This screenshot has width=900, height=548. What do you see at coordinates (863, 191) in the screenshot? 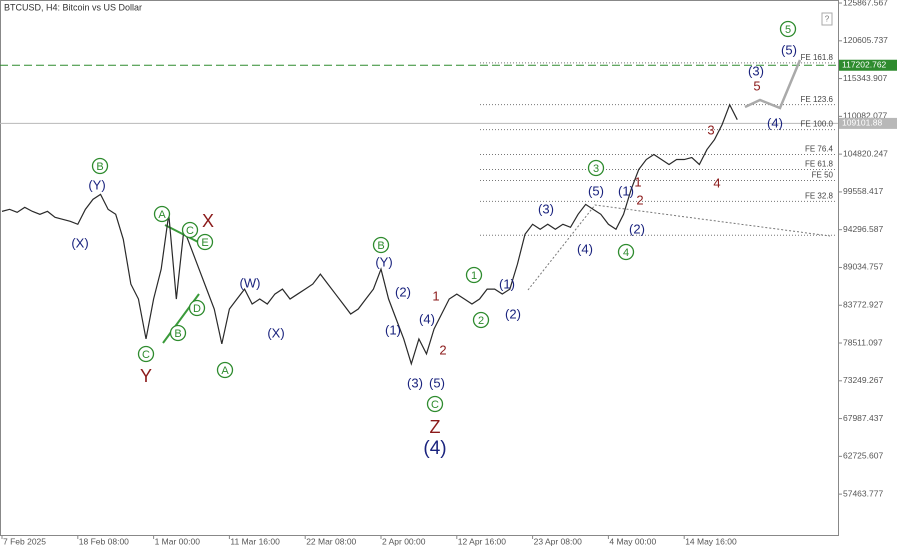
I see `y-tick-label: 99558.417` at bounding box center [863, 191].